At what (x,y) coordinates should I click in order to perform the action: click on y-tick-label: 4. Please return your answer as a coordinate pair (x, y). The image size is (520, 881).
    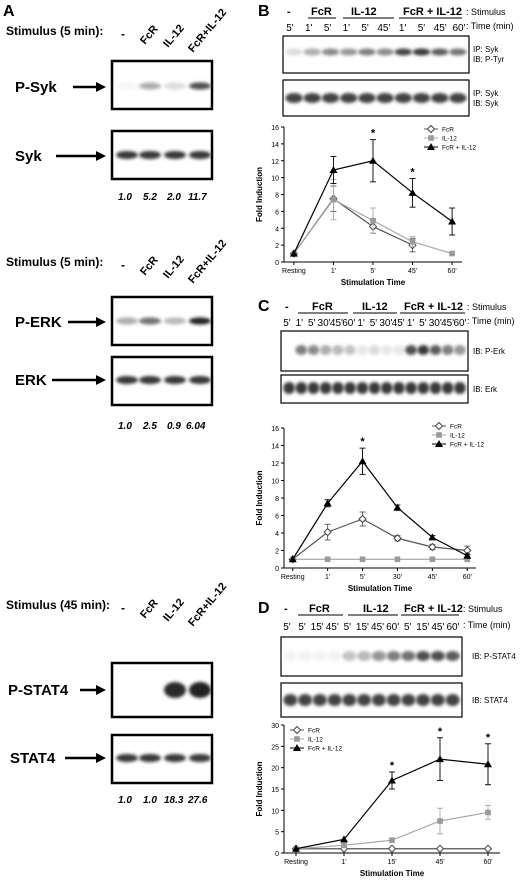
    Looking at the image, I should click on (277, 229).